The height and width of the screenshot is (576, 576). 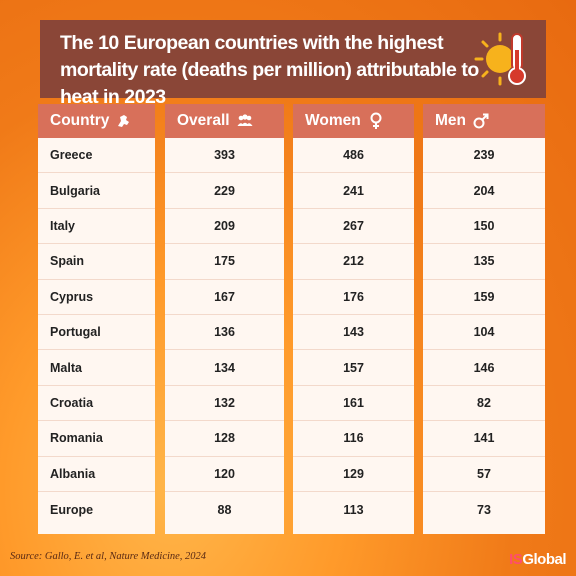 I want to click on men-cell: 104, so click(x=484, y=333).